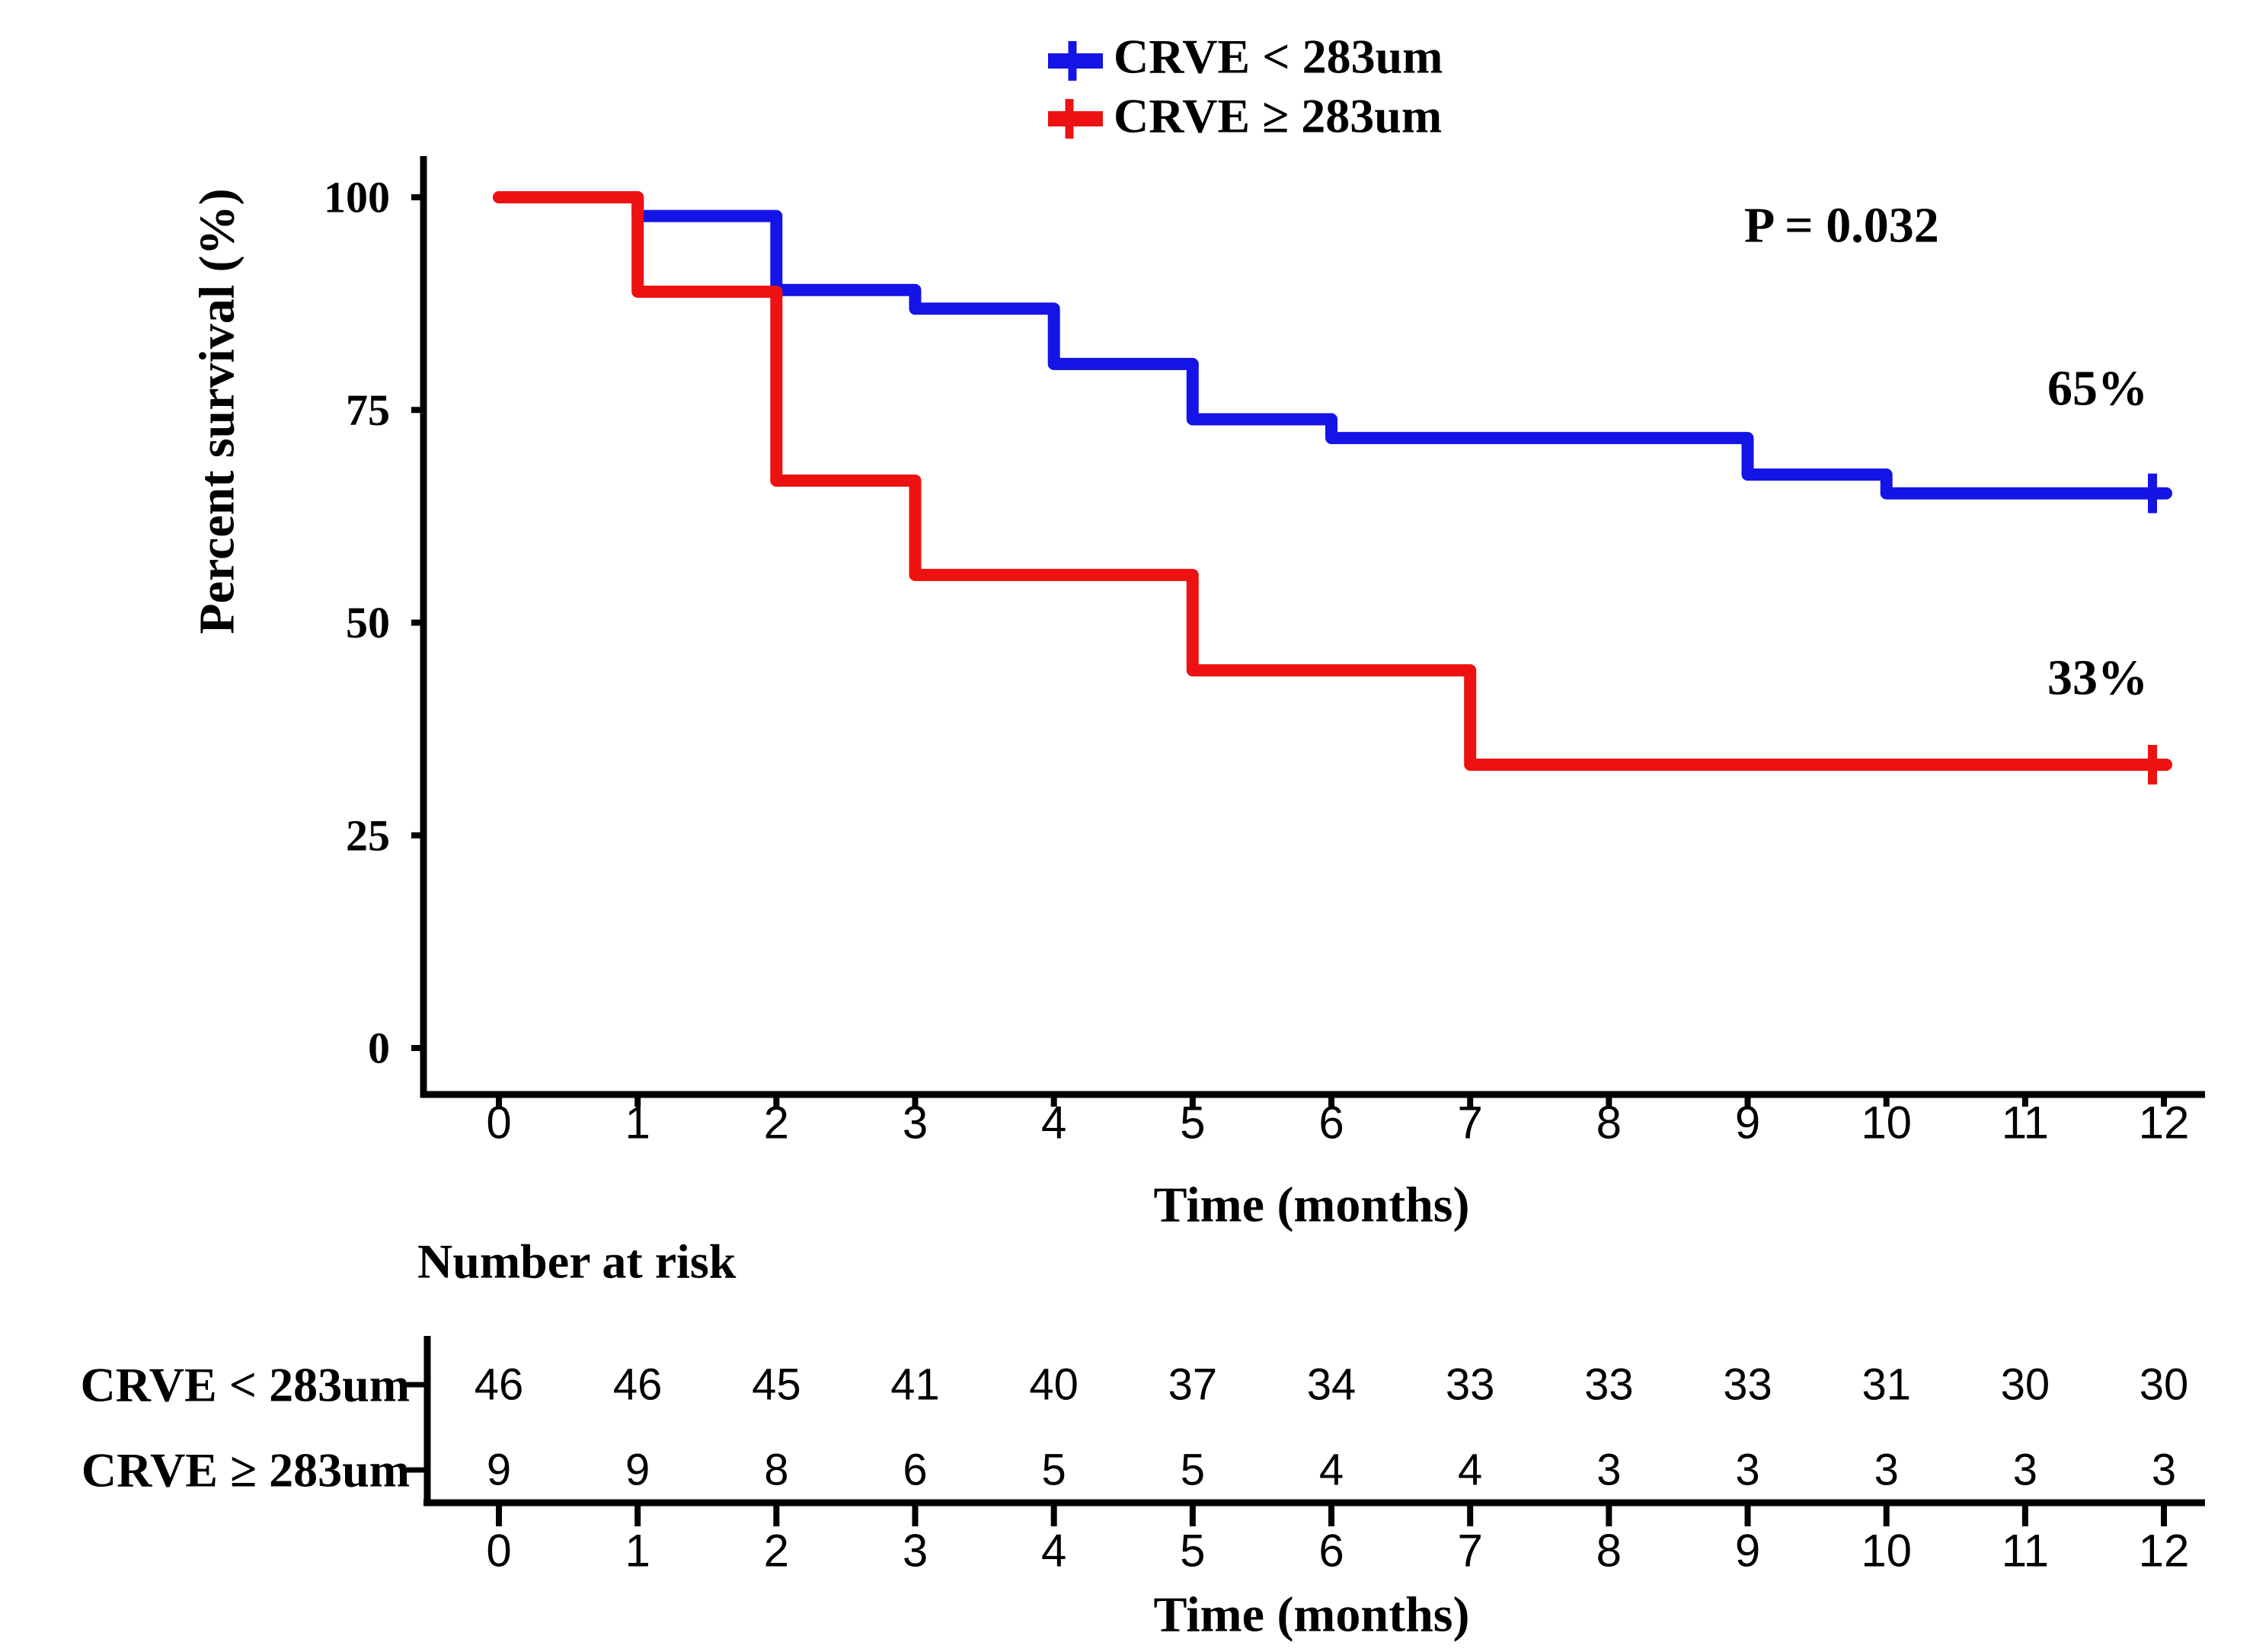  Describe the element at coordinates (1053, 1123) in the screenshot. I see `x-tick-label: 4` at that location.